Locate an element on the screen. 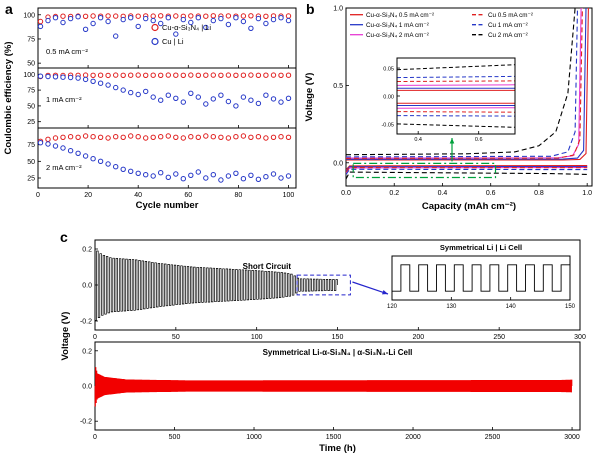 This screenshot has width=600, height=454. x-tick-label: 100 is located at coordinates (289, 195).